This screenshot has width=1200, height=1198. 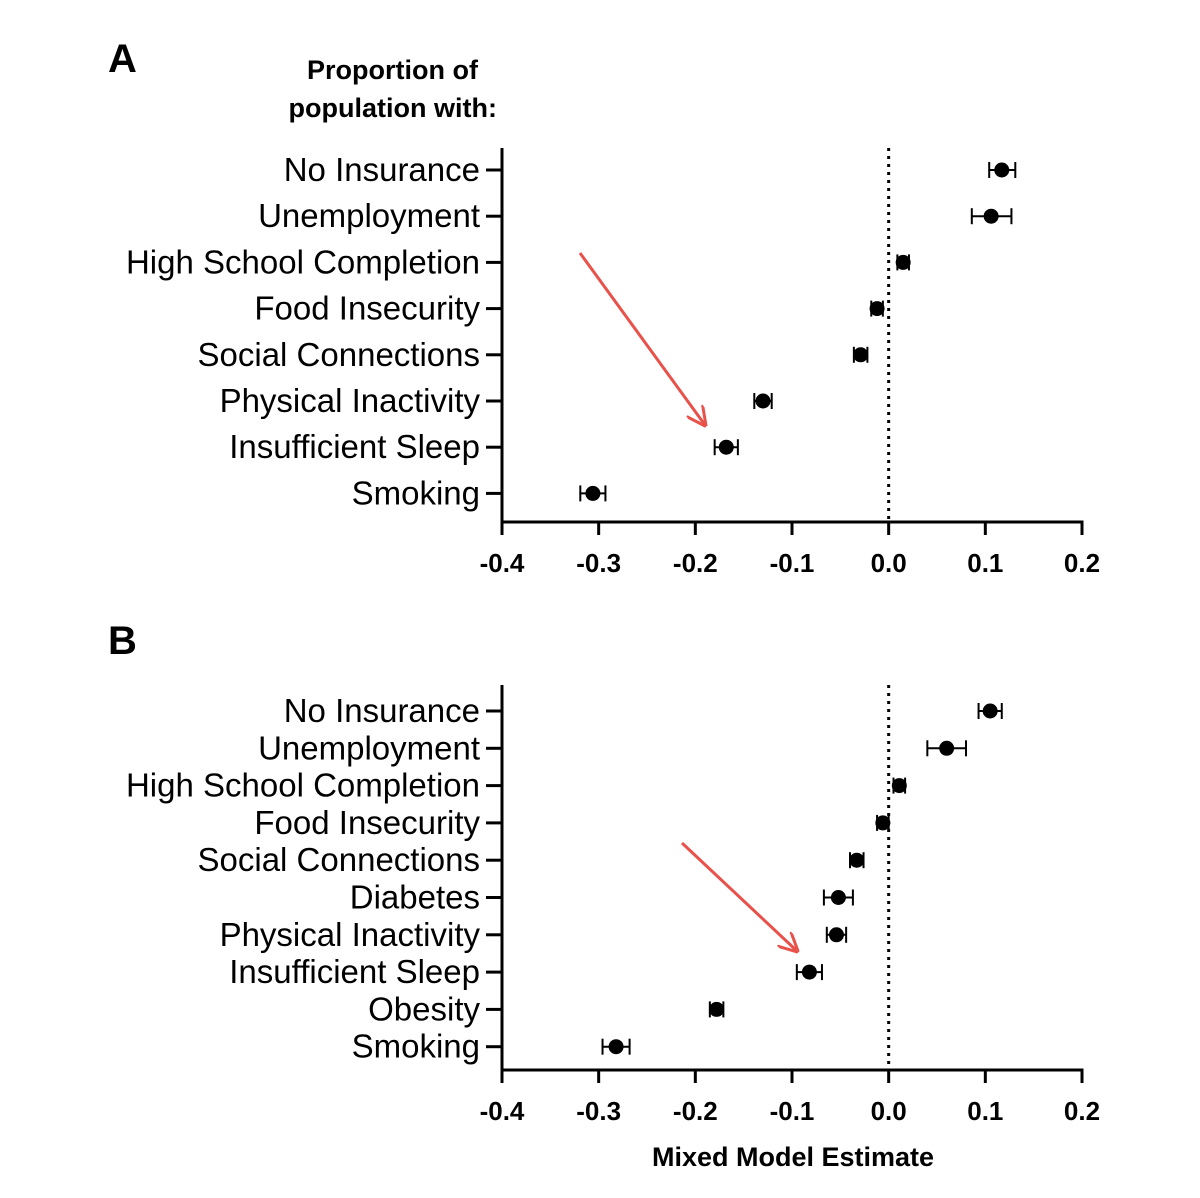 What do you see at coordinates (889, 563) in the screenshot?
I see `panel-a-x-tick-label: 0.0` at bounding box center [889, 563].